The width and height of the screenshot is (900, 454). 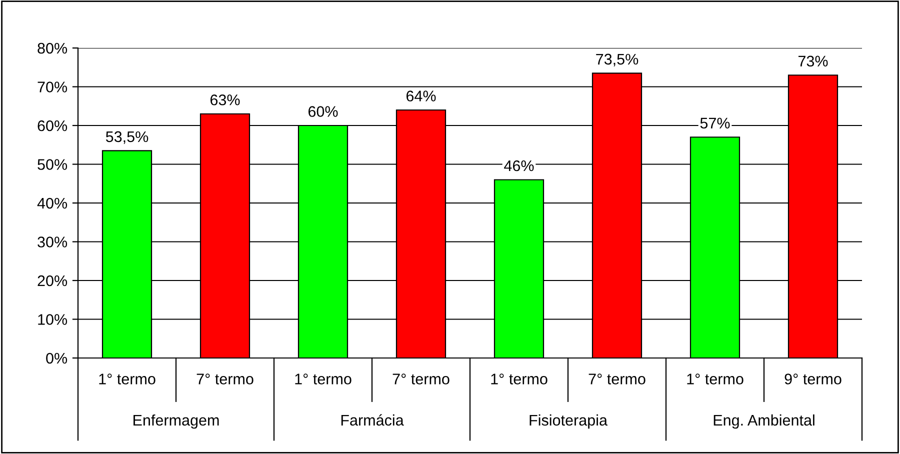 I want to click on y-tick-label: 10%, so click(x=53, y=319).